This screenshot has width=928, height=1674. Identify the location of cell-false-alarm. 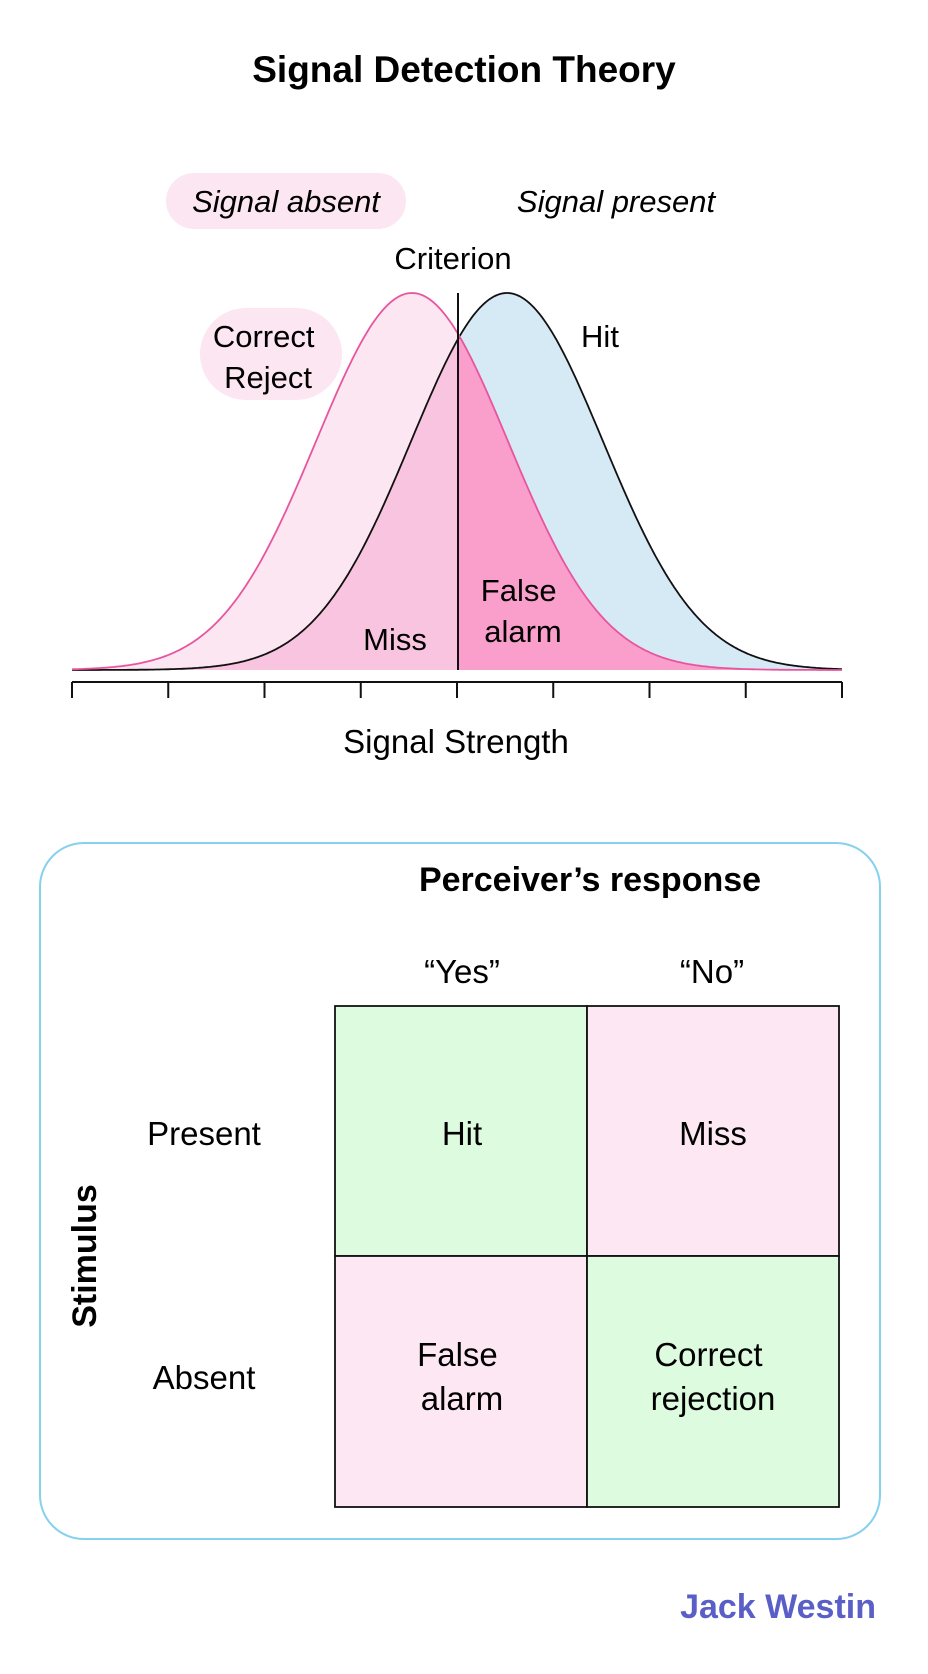
(461, 1381).